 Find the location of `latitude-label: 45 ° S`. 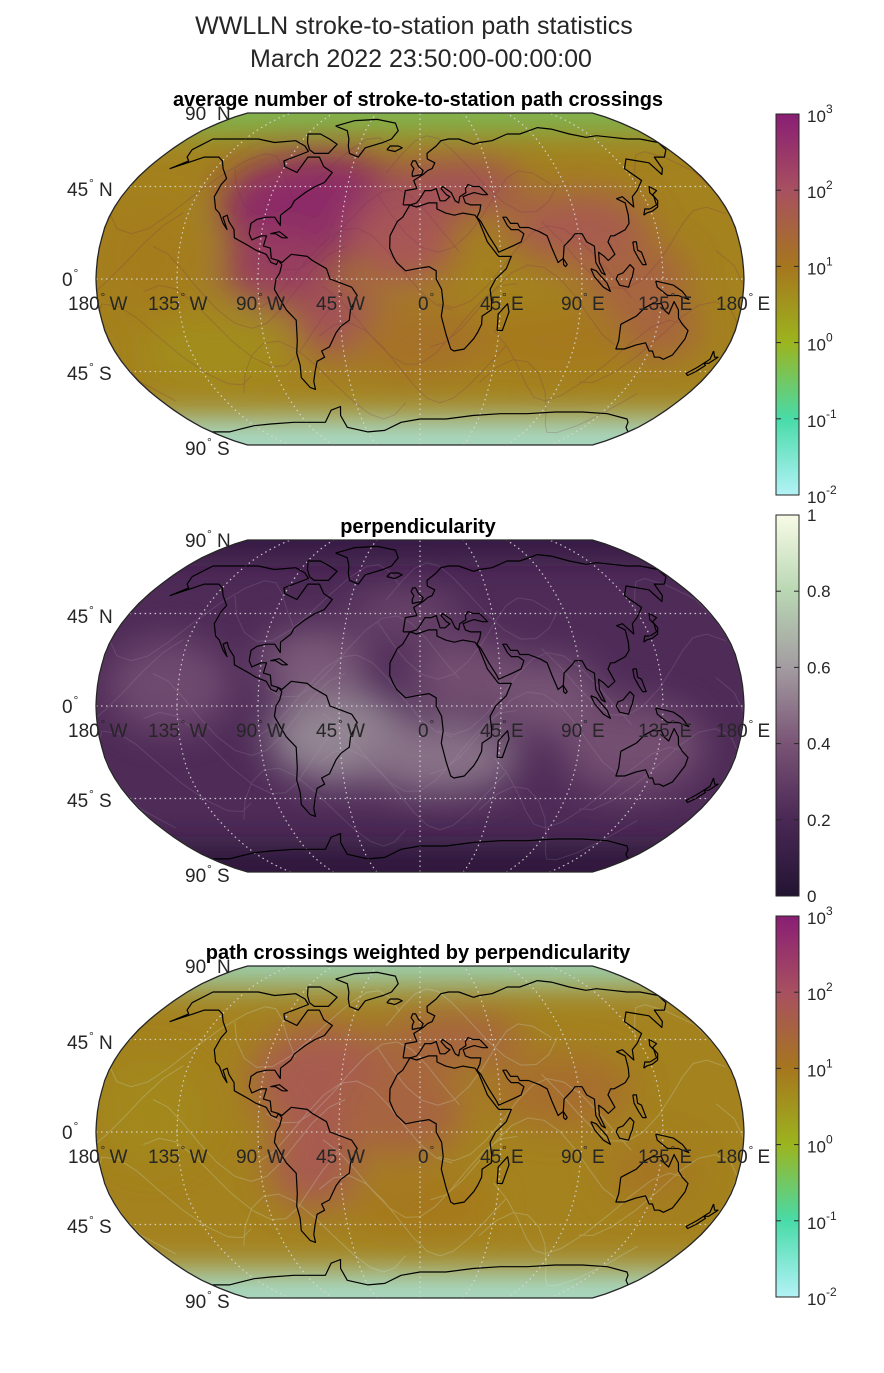

latitude-label: 45 ° S is located at coordinates (89, 372).